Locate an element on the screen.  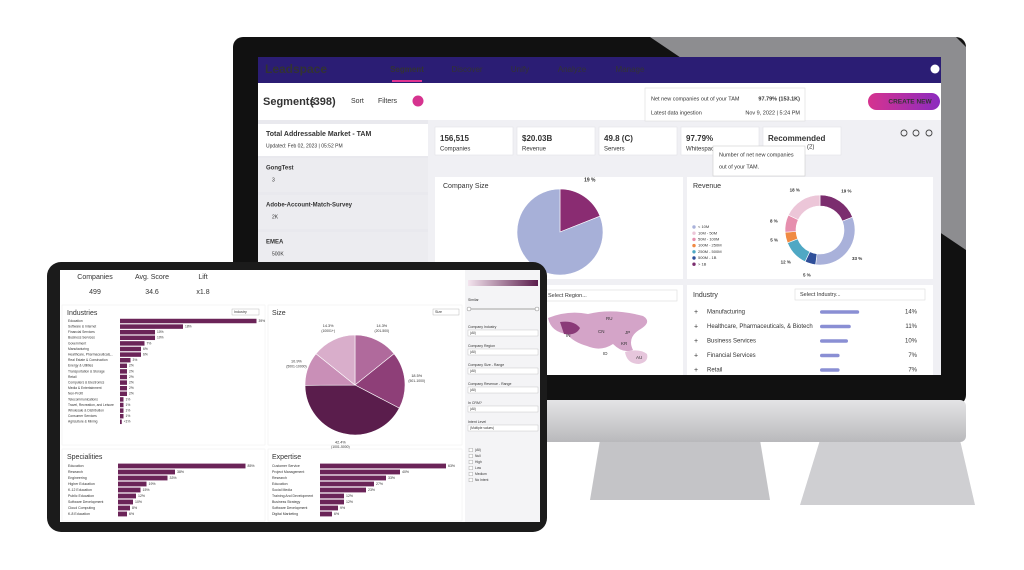
filter-value: (All) is located at coordinates (473, 409).